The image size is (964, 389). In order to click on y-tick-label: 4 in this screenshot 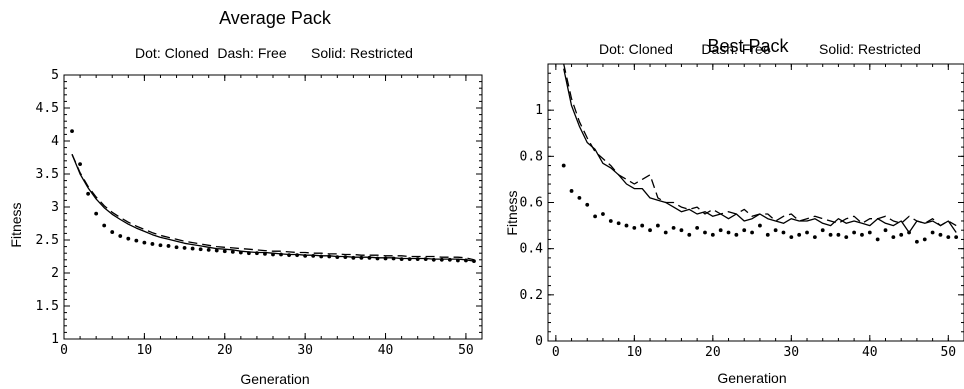, I will do `click(55, 141)`.